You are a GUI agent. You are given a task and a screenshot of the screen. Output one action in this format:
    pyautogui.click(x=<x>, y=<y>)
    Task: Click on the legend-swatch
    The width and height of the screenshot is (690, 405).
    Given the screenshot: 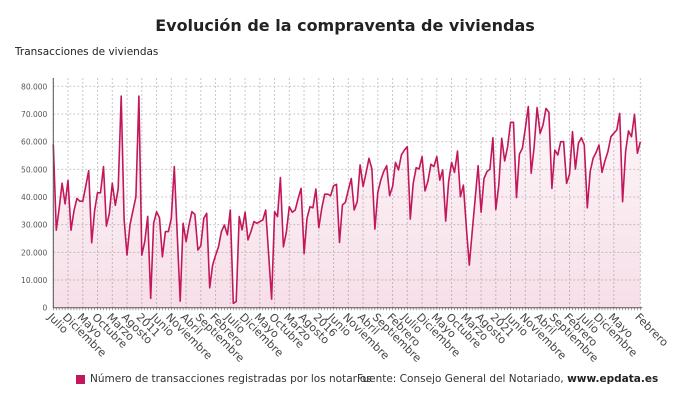 What is the action you would take?
    pyautogui.click(x=80, y=379)
    